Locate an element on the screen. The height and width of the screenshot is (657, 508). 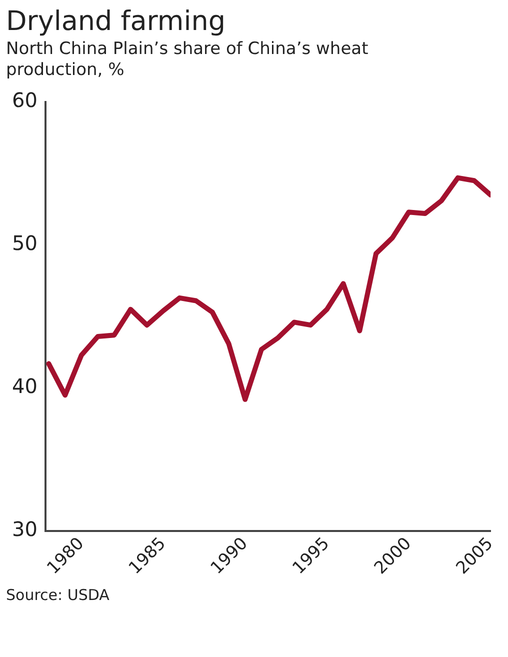
y-tick-label: 30 is located at coordinates (25, 528).